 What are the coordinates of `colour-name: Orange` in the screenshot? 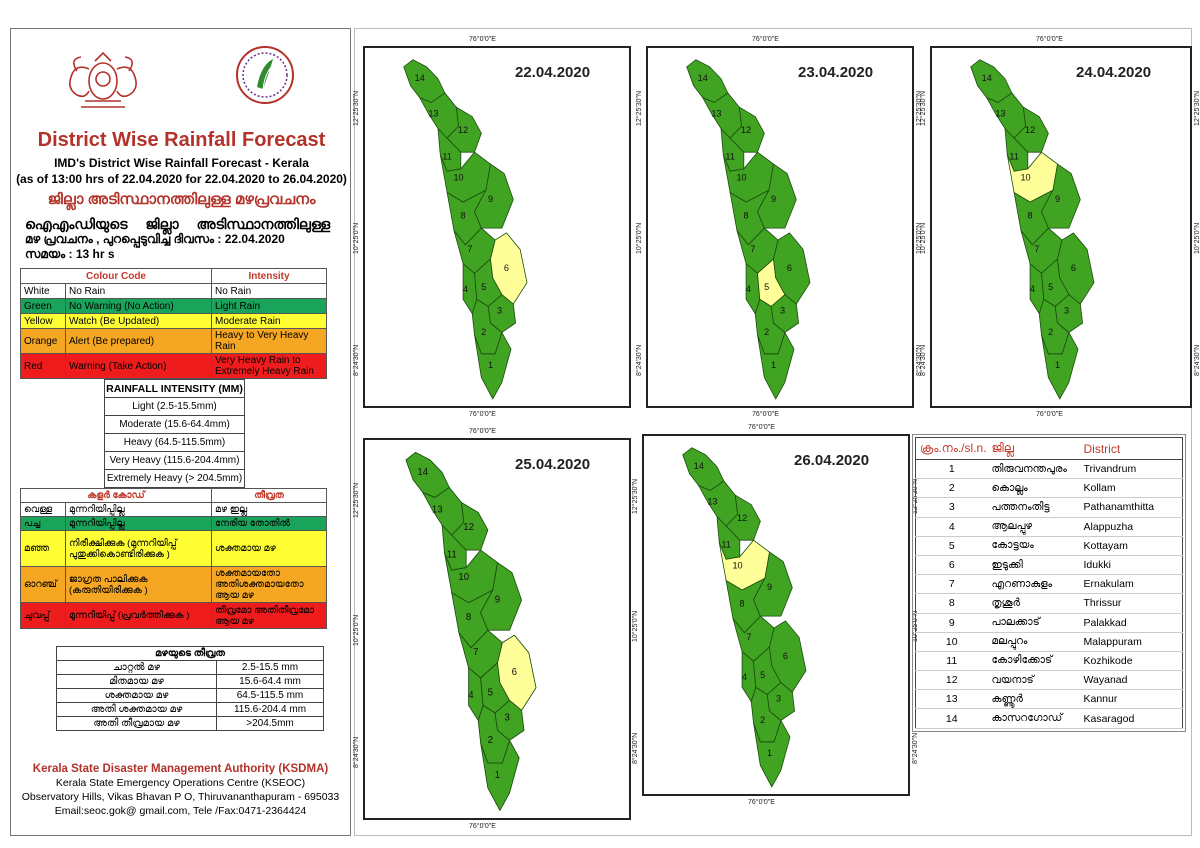 It's located at (43, 341).